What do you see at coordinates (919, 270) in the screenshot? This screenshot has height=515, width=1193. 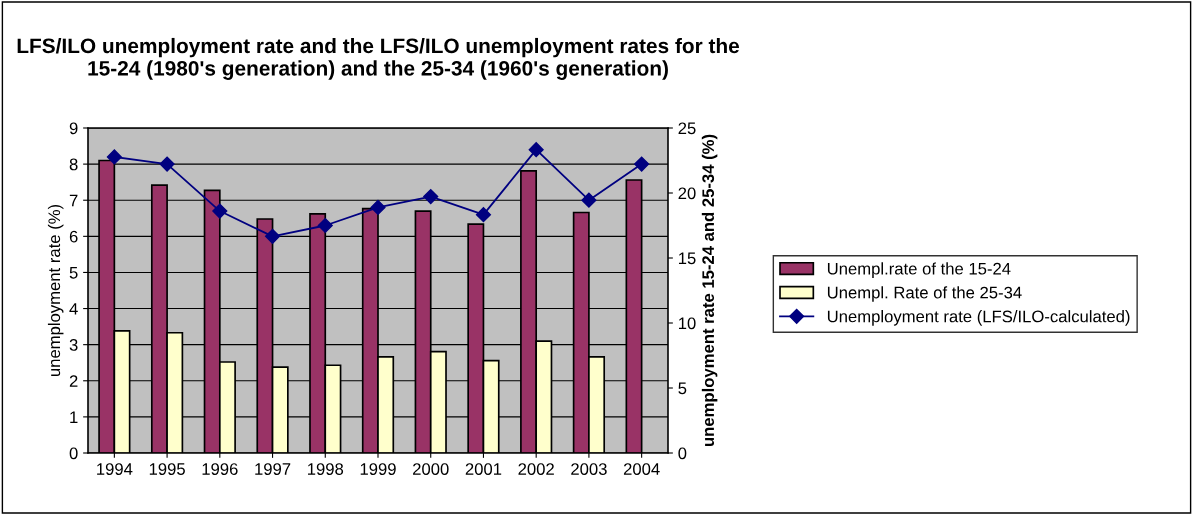 I see `legend-label: Unempl.rate of the 15-24` at bounding box center [919, 270].